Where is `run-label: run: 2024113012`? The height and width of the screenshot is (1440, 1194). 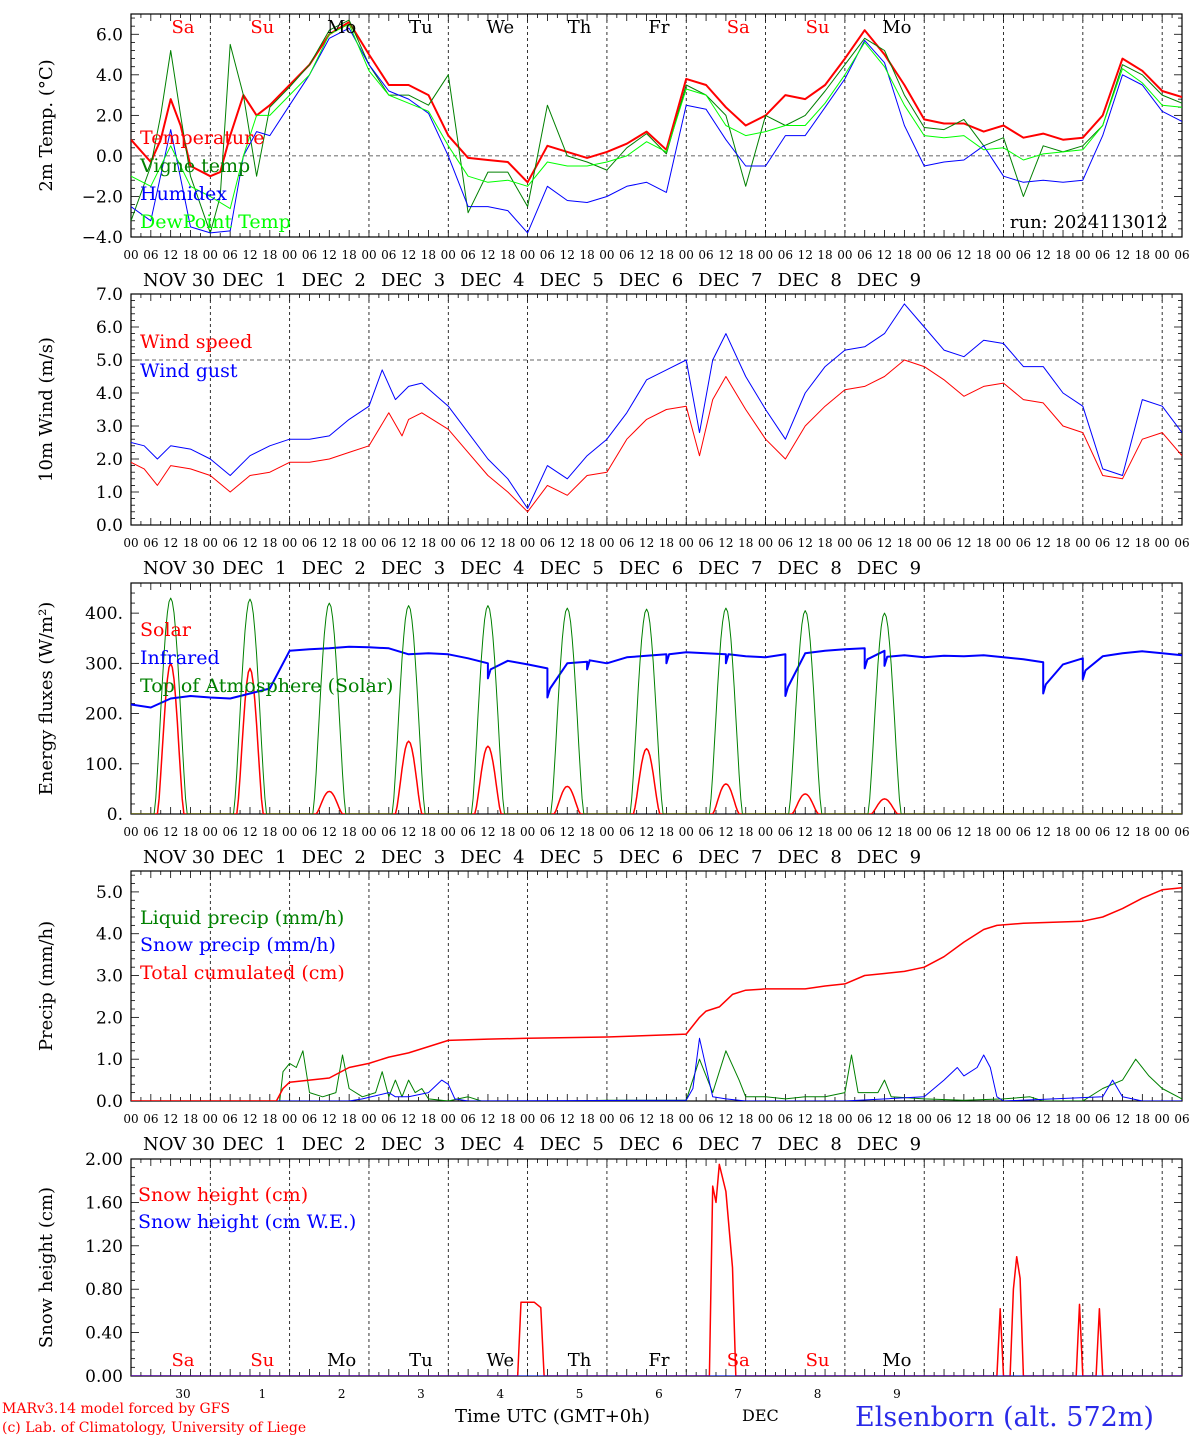 run-label: run: 2024113012 is located at coordinates (1089, 222).